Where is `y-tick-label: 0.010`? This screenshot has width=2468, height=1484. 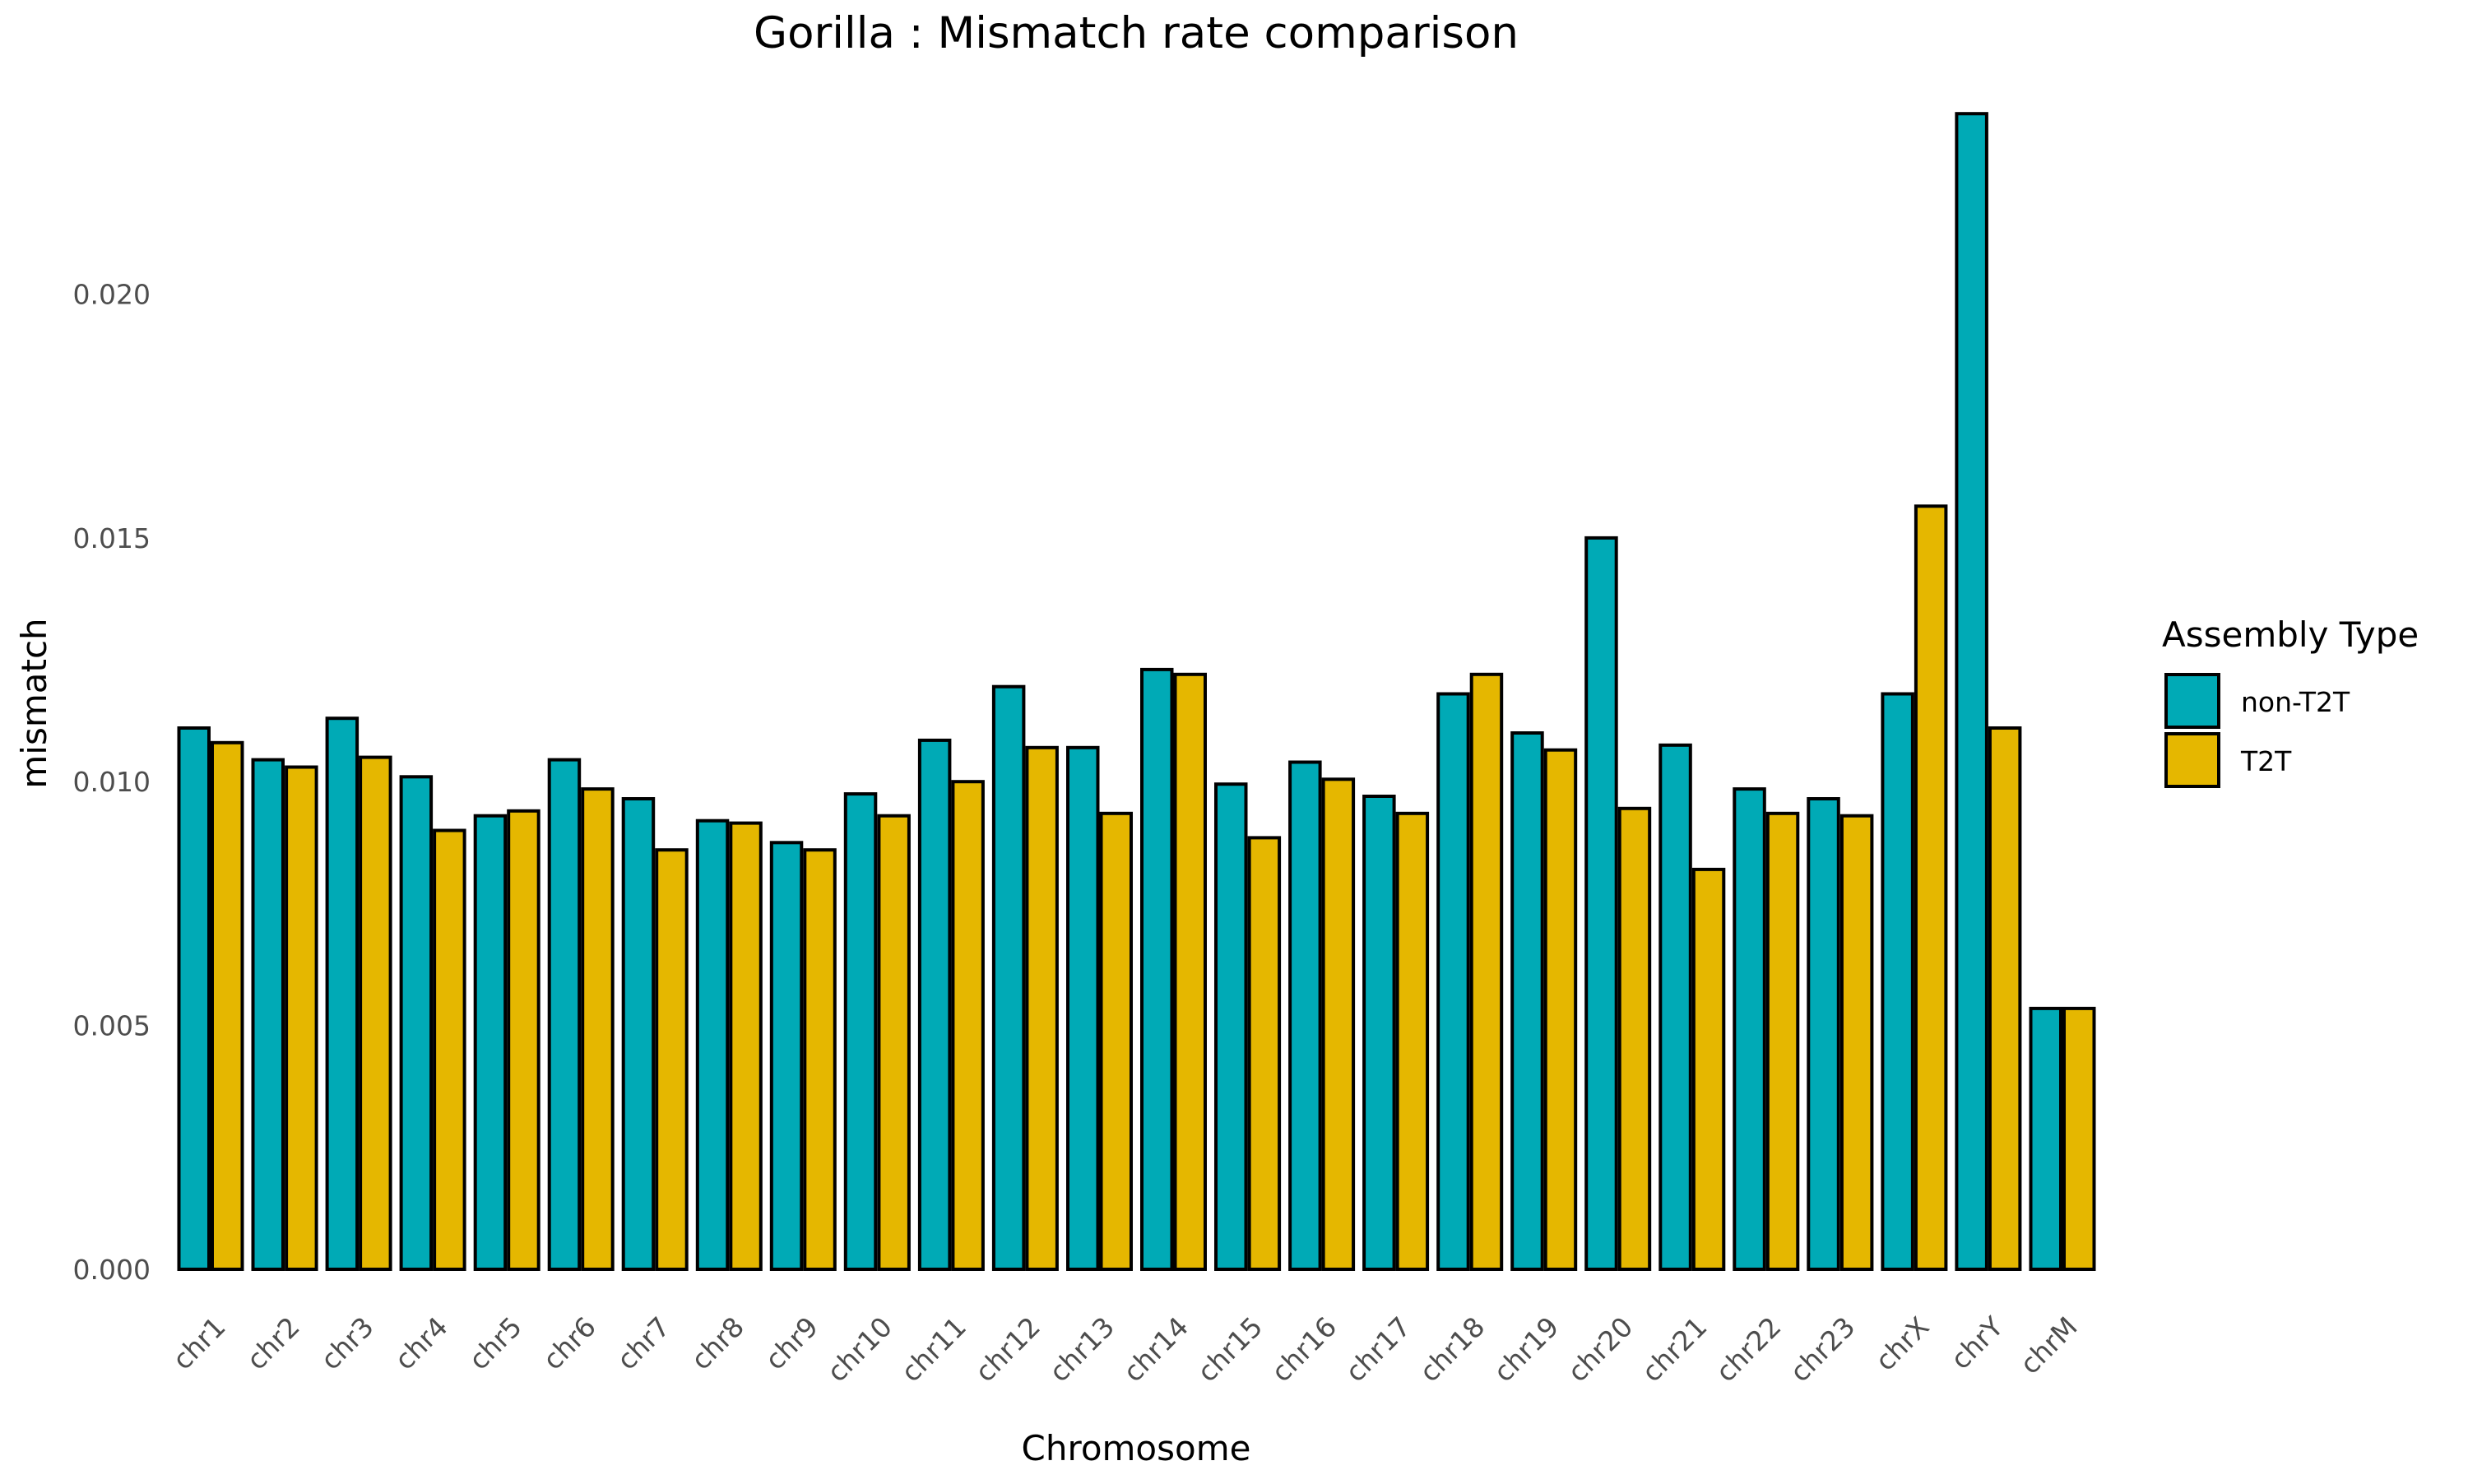 y-tick-label: 0.010 is located at coordinates (112, 782).